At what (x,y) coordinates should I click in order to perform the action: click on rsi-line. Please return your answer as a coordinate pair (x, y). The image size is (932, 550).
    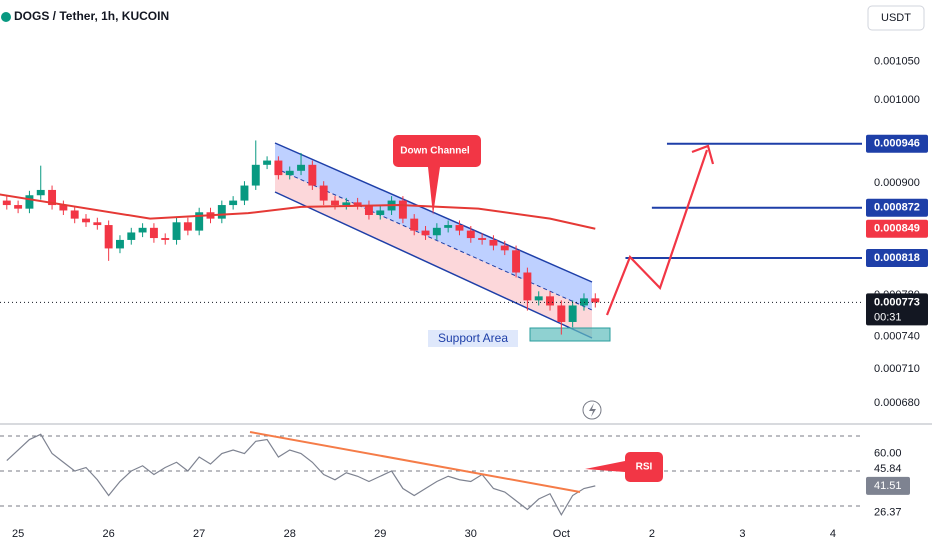
    Looking at the image, I should click on (301, 474).